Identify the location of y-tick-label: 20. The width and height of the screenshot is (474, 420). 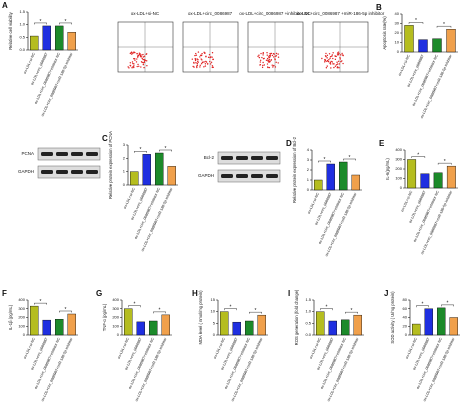
(397, 32).